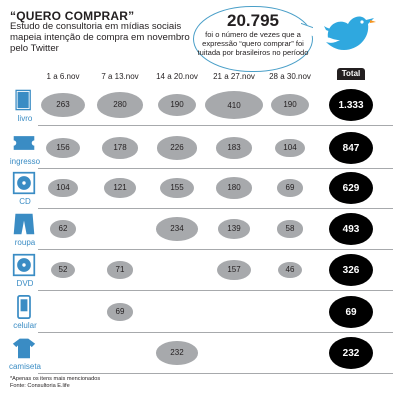 Image resolution: width=400 pixels, height=400 pixels. I want to click on value-bubble: 234, so click(177, 229).